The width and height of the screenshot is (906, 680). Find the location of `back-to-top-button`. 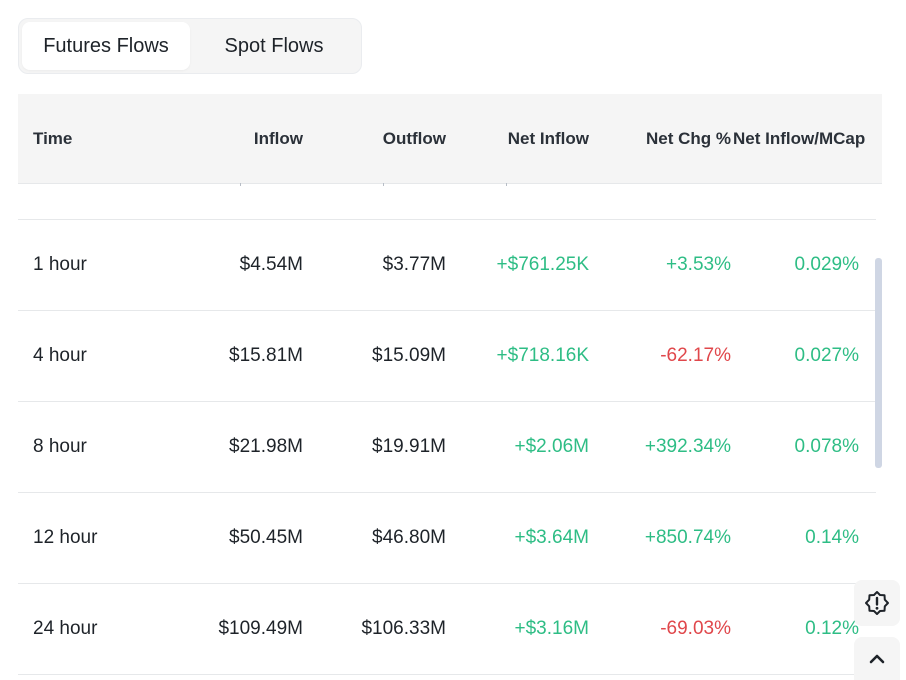

back-to-top-button is located at coordinates (877, 658).